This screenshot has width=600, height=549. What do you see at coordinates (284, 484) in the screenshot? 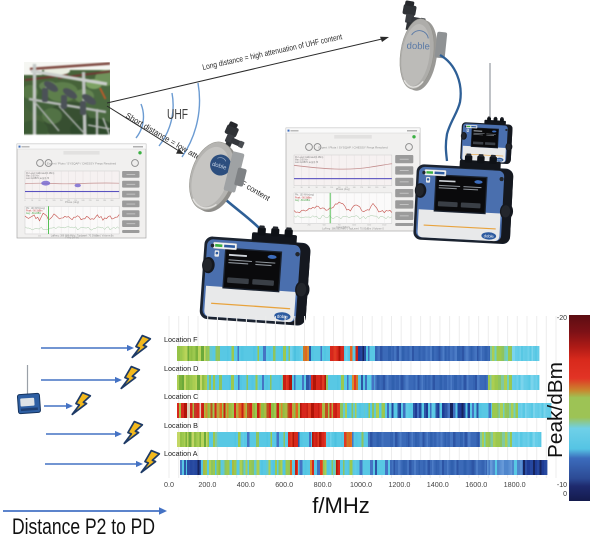
I see `svg-text: 600.0` at bounding box center [284, 484].